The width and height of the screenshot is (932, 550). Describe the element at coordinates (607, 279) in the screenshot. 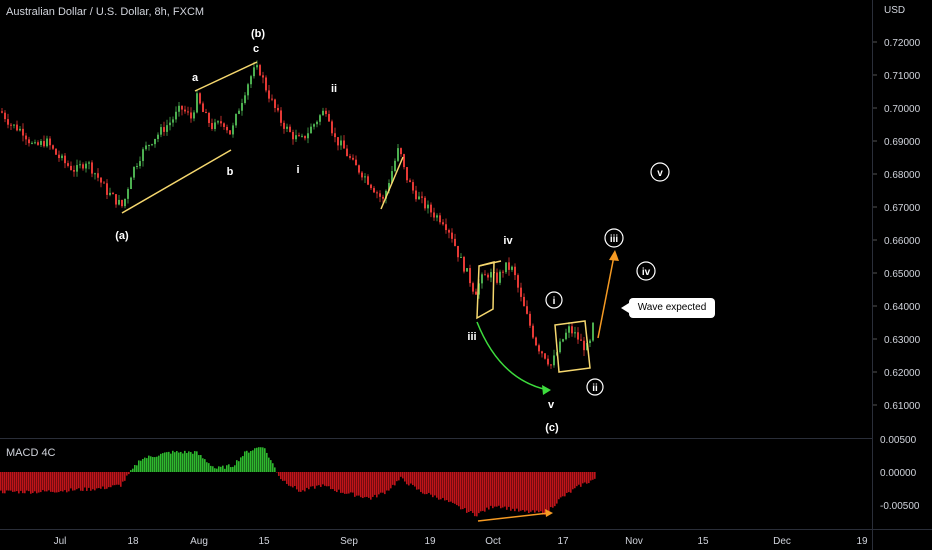

I see `circled-labels: i ii iii iv v` at that location.